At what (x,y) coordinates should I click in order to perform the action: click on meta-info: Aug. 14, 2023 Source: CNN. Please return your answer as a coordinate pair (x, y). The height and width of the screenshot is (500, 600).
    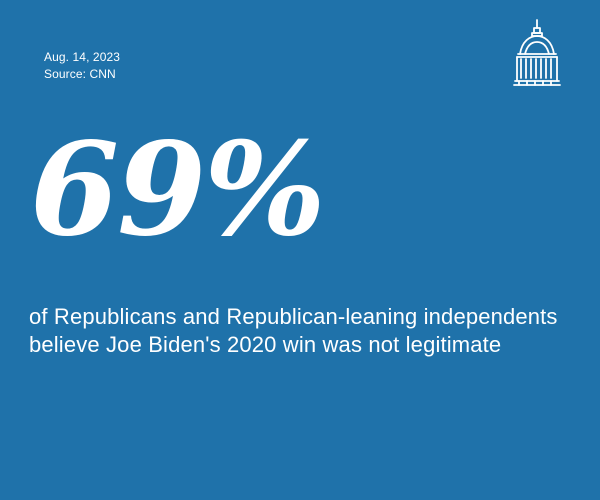
    Looking at the image, I should click on (82, 66).